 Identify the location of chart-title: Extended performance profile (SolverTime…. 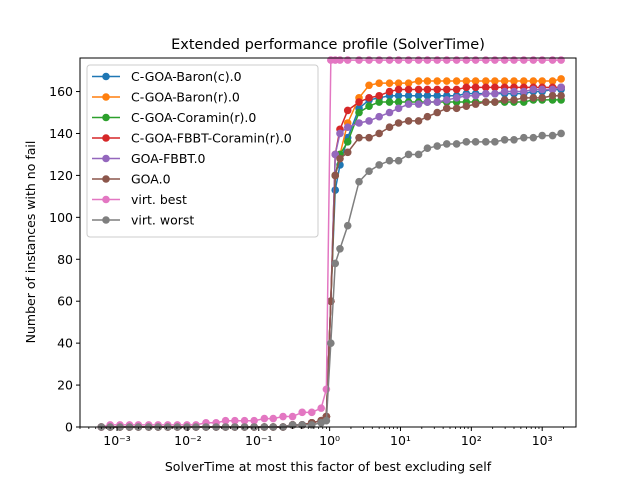
(328, 45).